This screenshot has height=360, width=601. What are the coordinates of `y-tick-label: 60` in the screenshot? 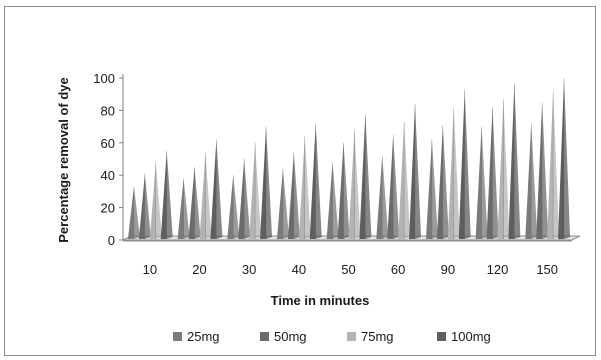 It's located at (108, 143).